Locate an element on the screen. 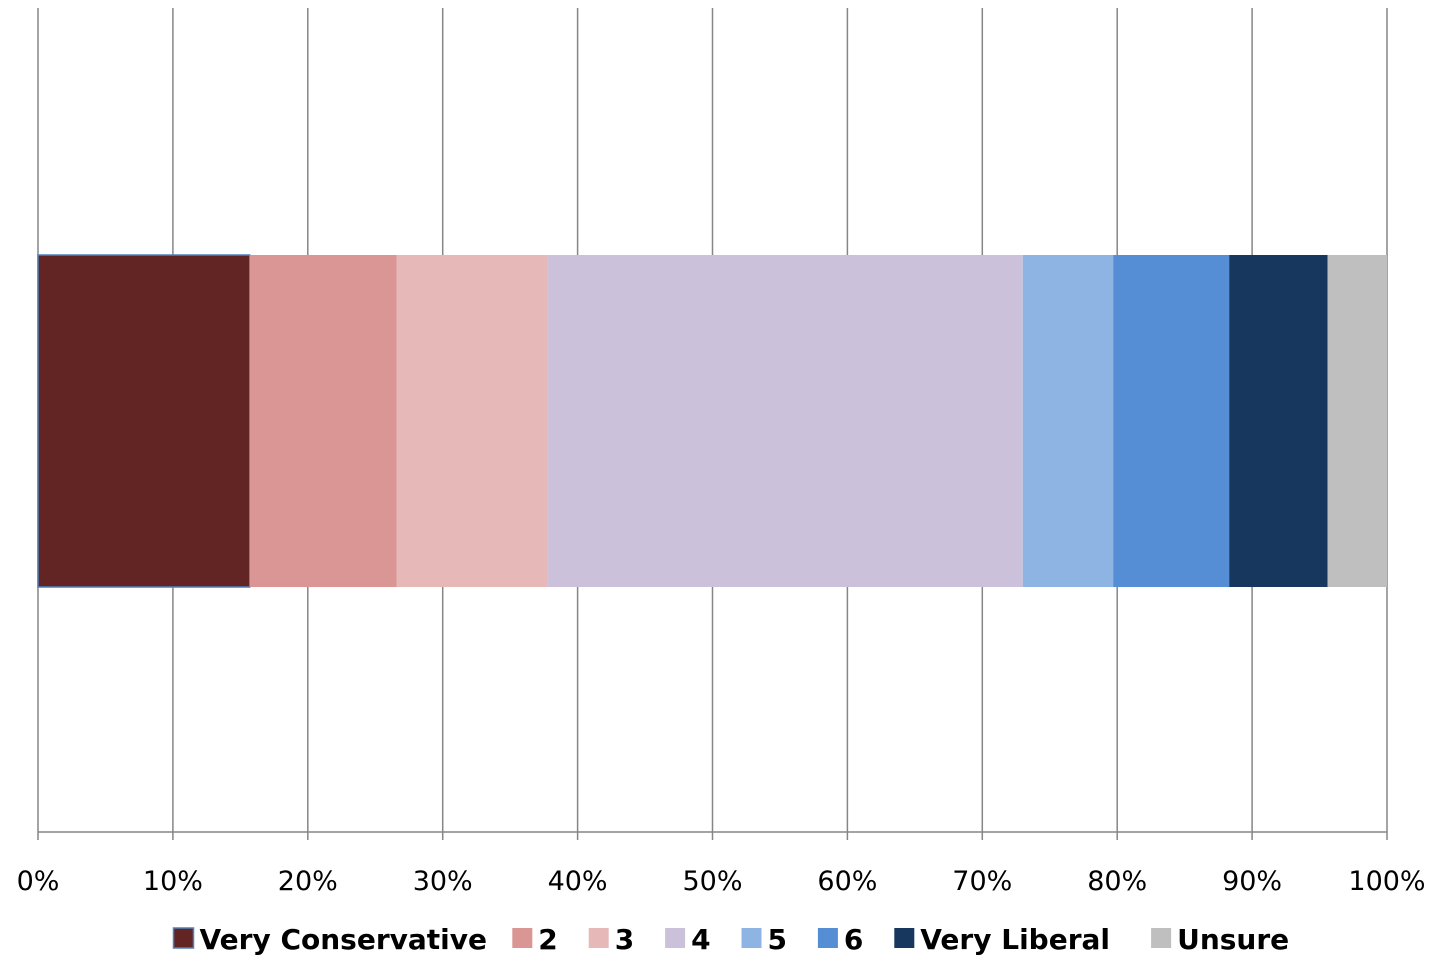 This screenshot has width=1449, height=957. x-axis: 0% 10% 20% 30% 40% 50% 60% 70% 80% 90% 100% is located at coordinates (721, 864).